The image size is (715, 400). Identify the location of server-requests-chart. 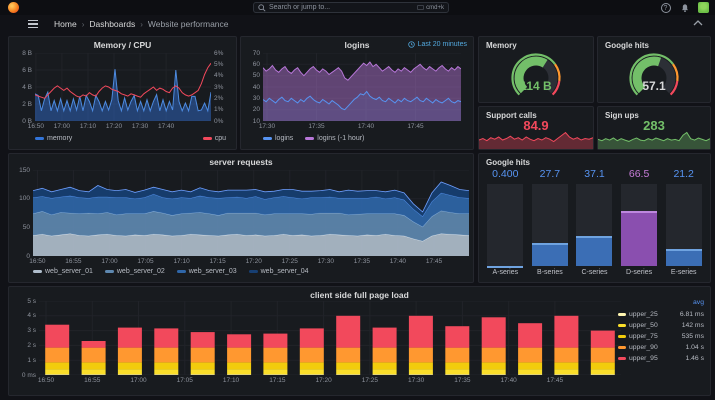
(251, 213).